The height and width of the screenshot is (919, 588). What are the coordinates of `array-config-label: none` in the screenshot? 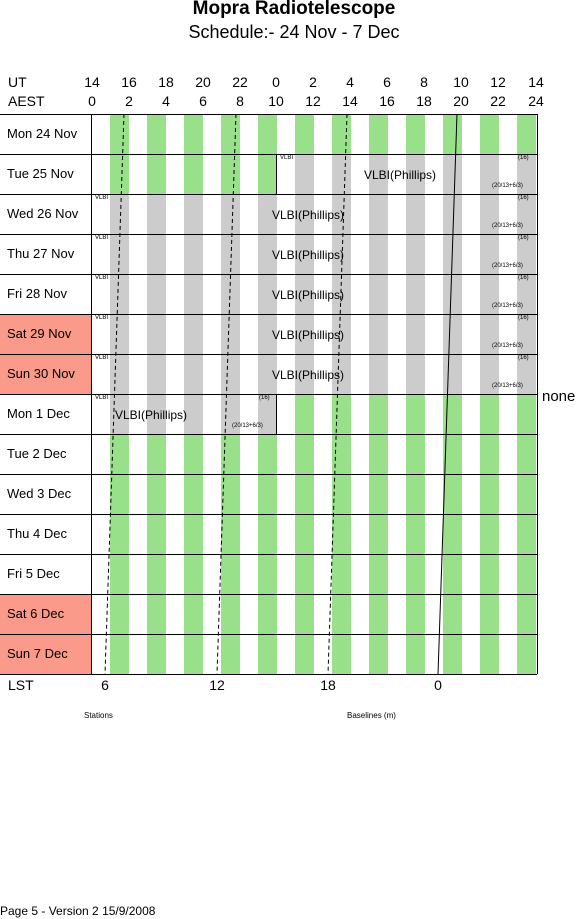 It's located at (559, 396).